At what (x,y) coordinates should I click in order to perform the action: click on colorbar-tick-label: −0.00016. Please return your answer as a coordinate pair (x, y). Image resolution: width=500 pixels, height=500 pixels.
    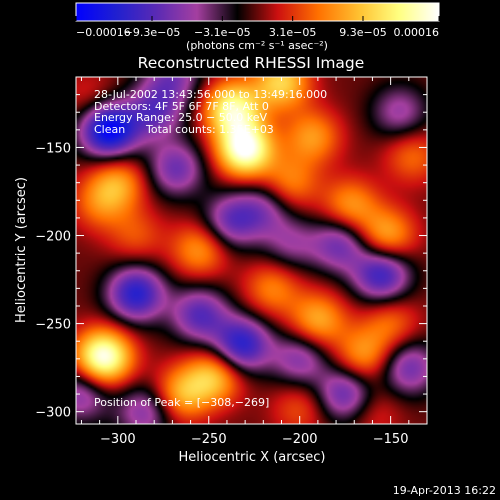
    Looking at the image, I should click on (103, 32).